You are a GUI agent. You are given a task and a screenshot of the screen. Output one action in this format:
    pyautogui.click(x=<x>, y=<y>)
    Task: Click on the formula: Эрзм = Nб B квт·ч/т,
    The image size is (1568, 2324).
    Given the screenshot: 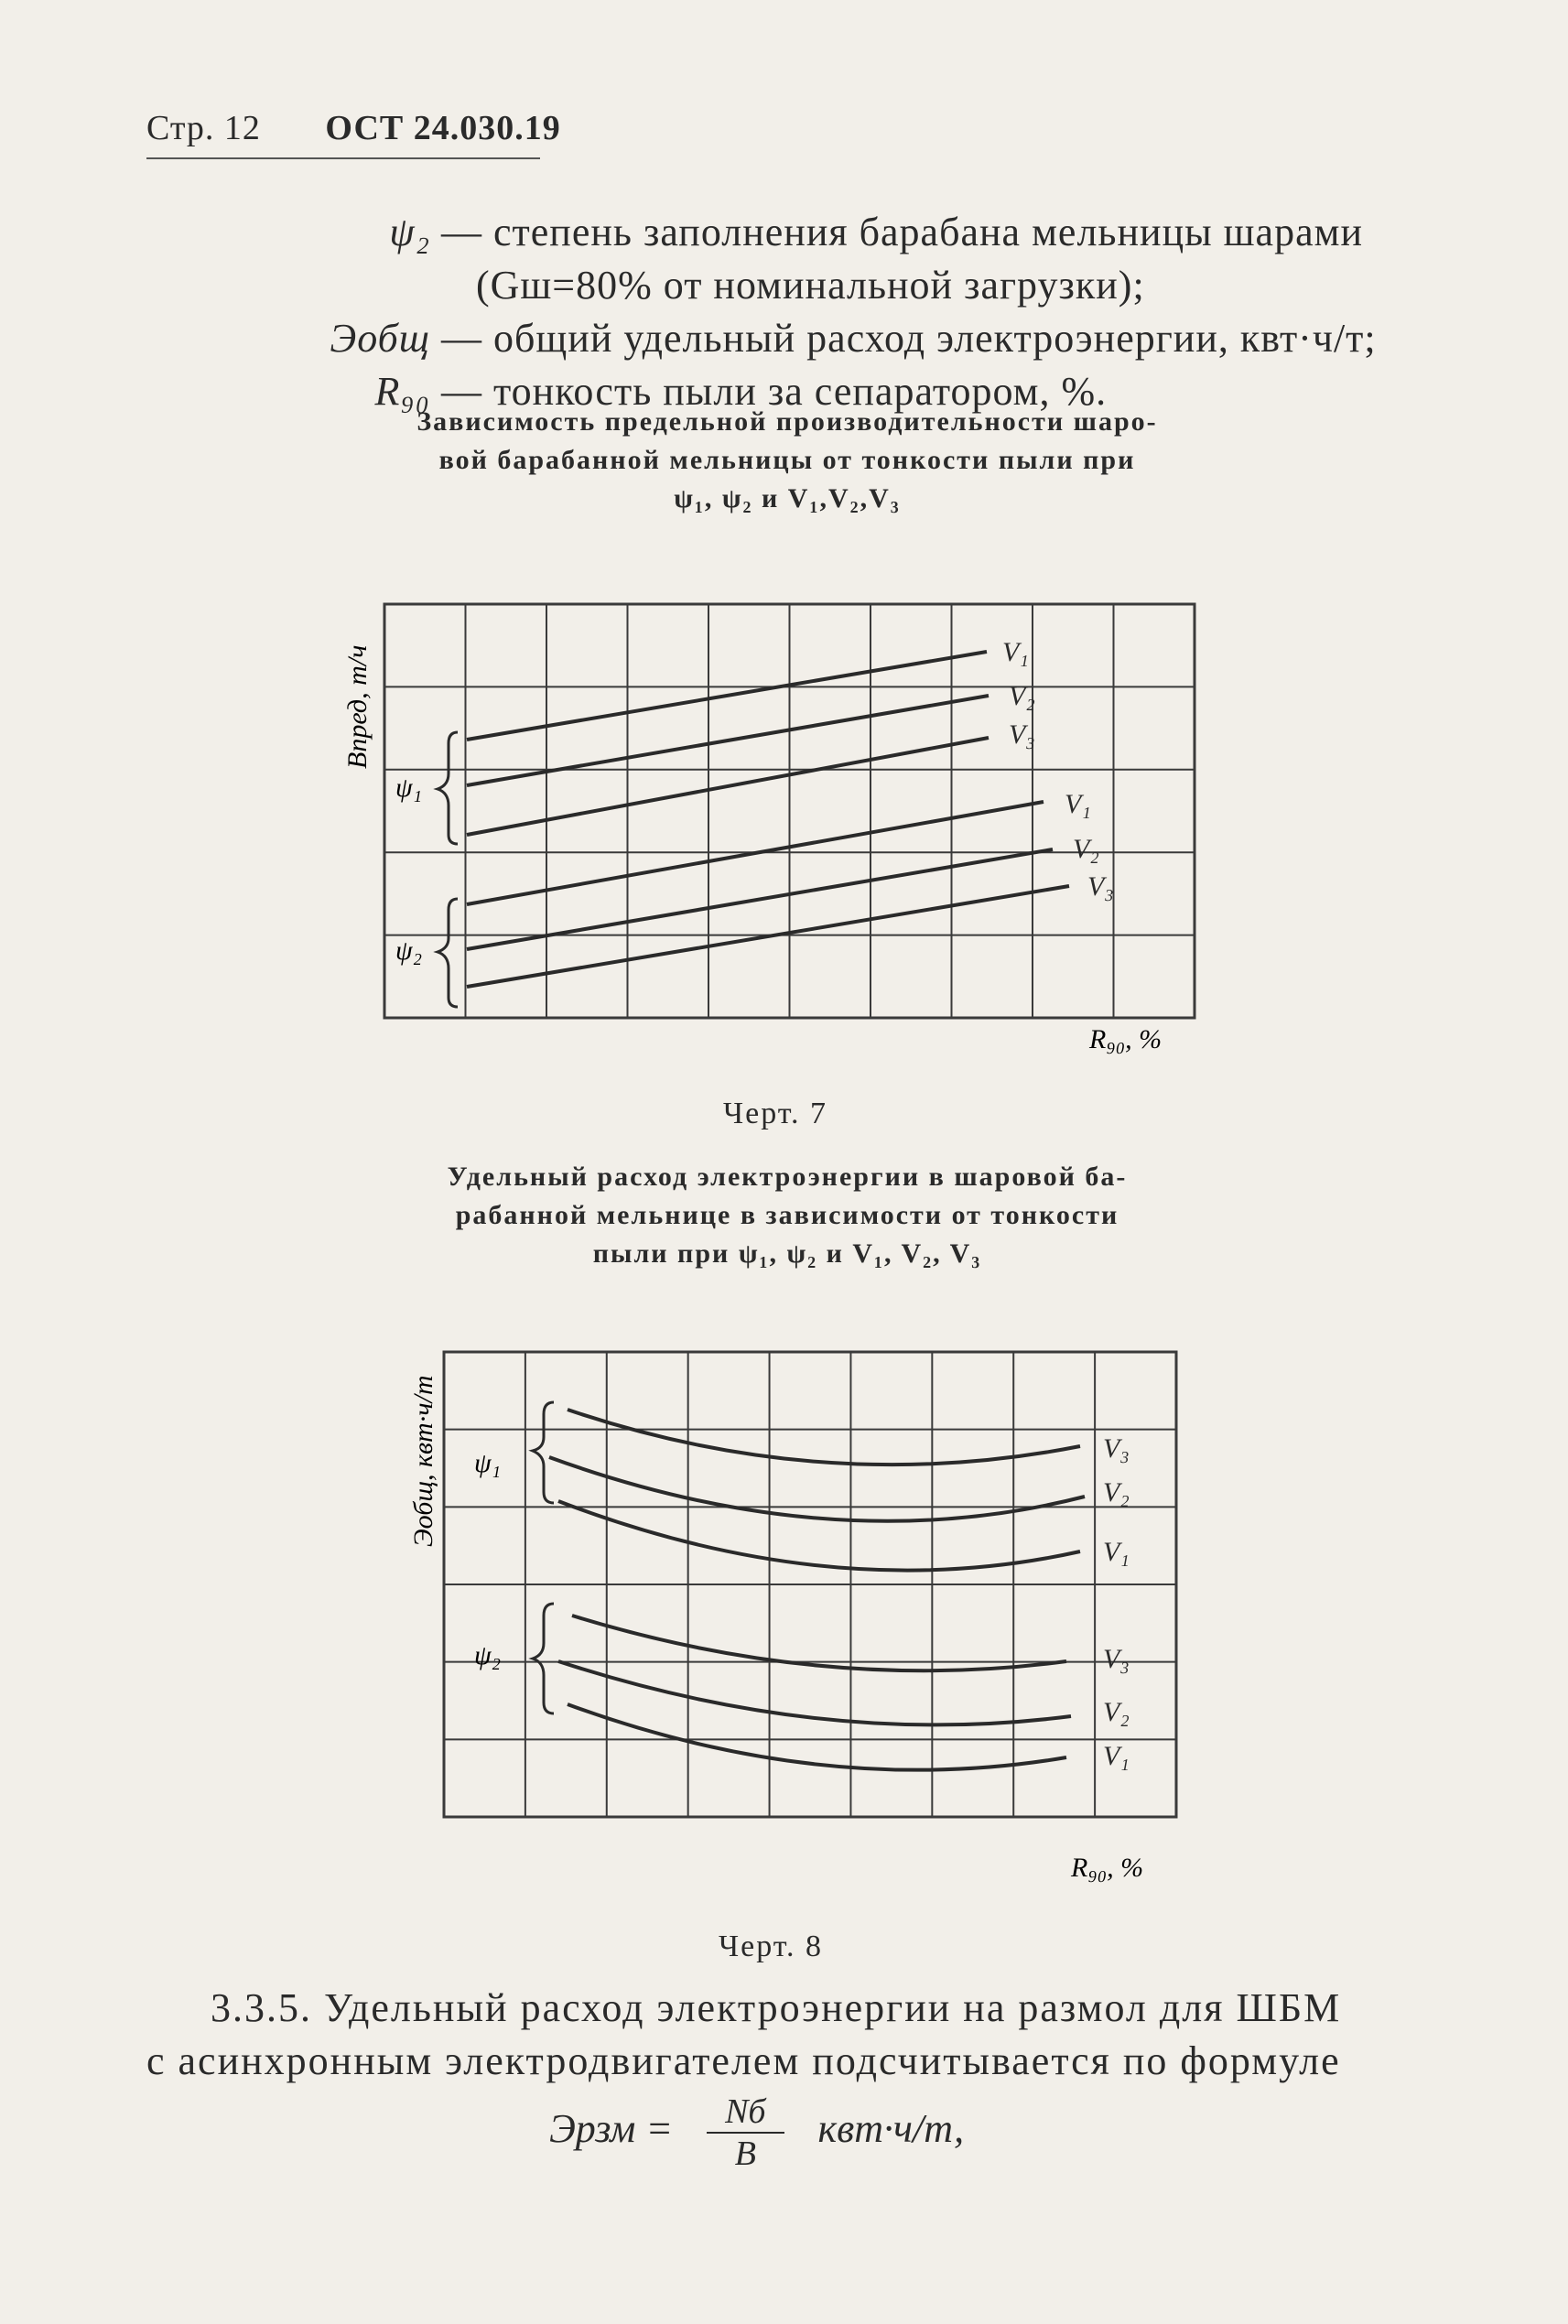 What is the action you would take?
    pyautogui.click(x=756, y=2133)
    